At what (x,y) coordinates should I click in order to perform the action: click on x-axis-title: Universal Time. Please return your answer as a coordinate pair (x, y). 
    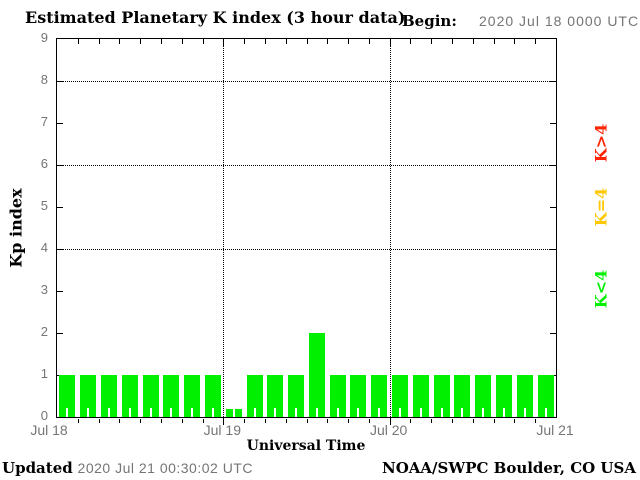
    Looking at the image, I should click on (306, 446).